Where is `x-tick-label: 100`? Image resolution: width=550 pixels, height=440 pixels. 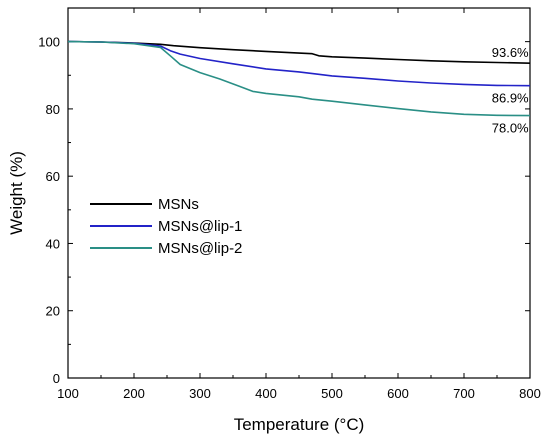
x-tick-label: 100 is located at coordinates (68, 393).